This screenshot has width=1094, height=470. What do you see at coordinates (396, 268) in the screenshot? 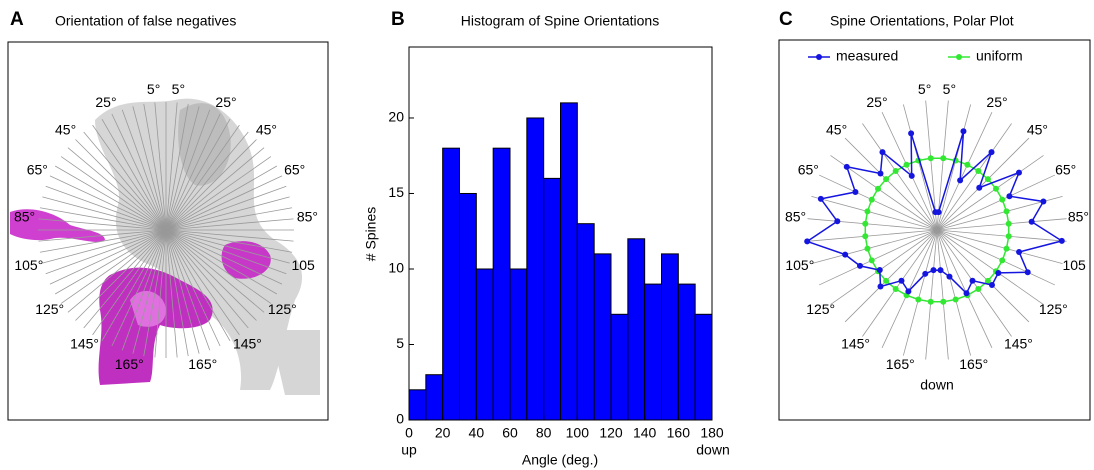
I see `y-tick-label: 10` at bounding box center [396, 268].